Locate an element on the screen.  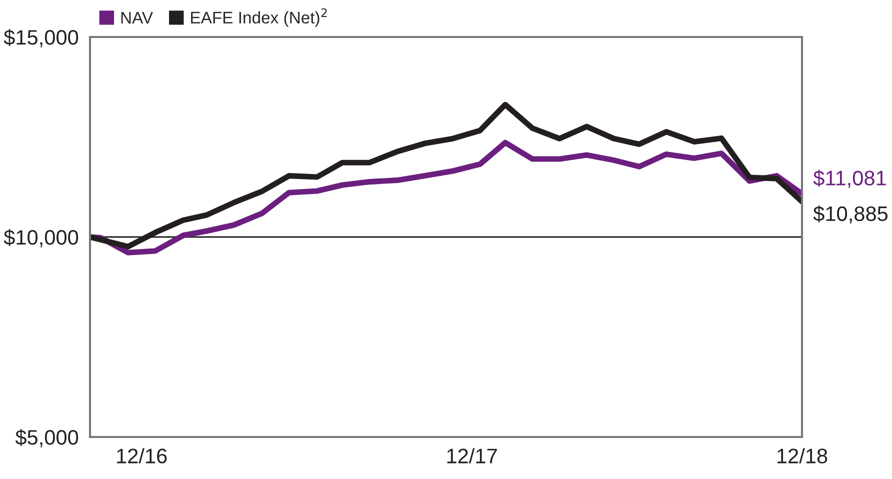
x-tick-label: 12/17 is located at coordinates (472, 456).